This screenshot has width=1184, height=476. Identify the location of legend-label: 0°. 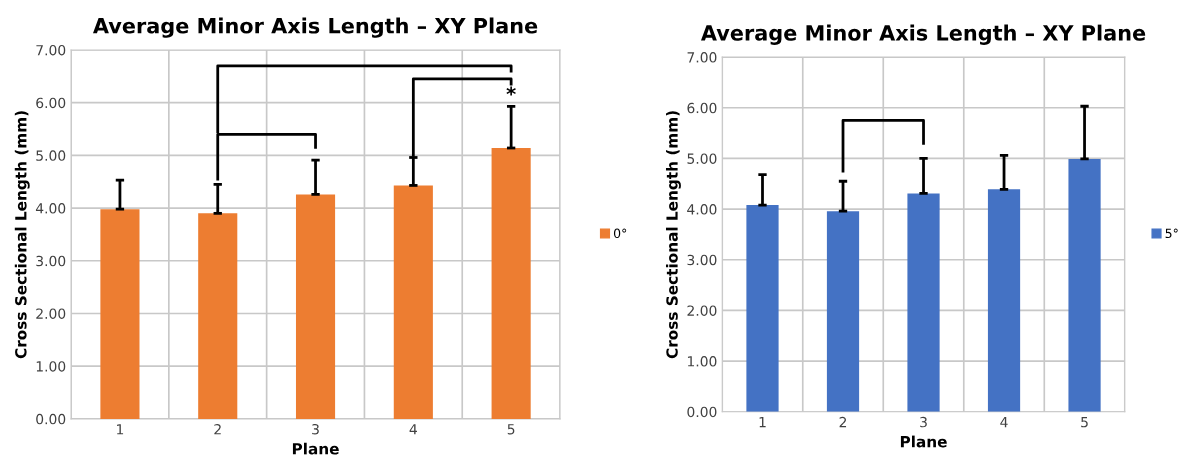
(620, 233).